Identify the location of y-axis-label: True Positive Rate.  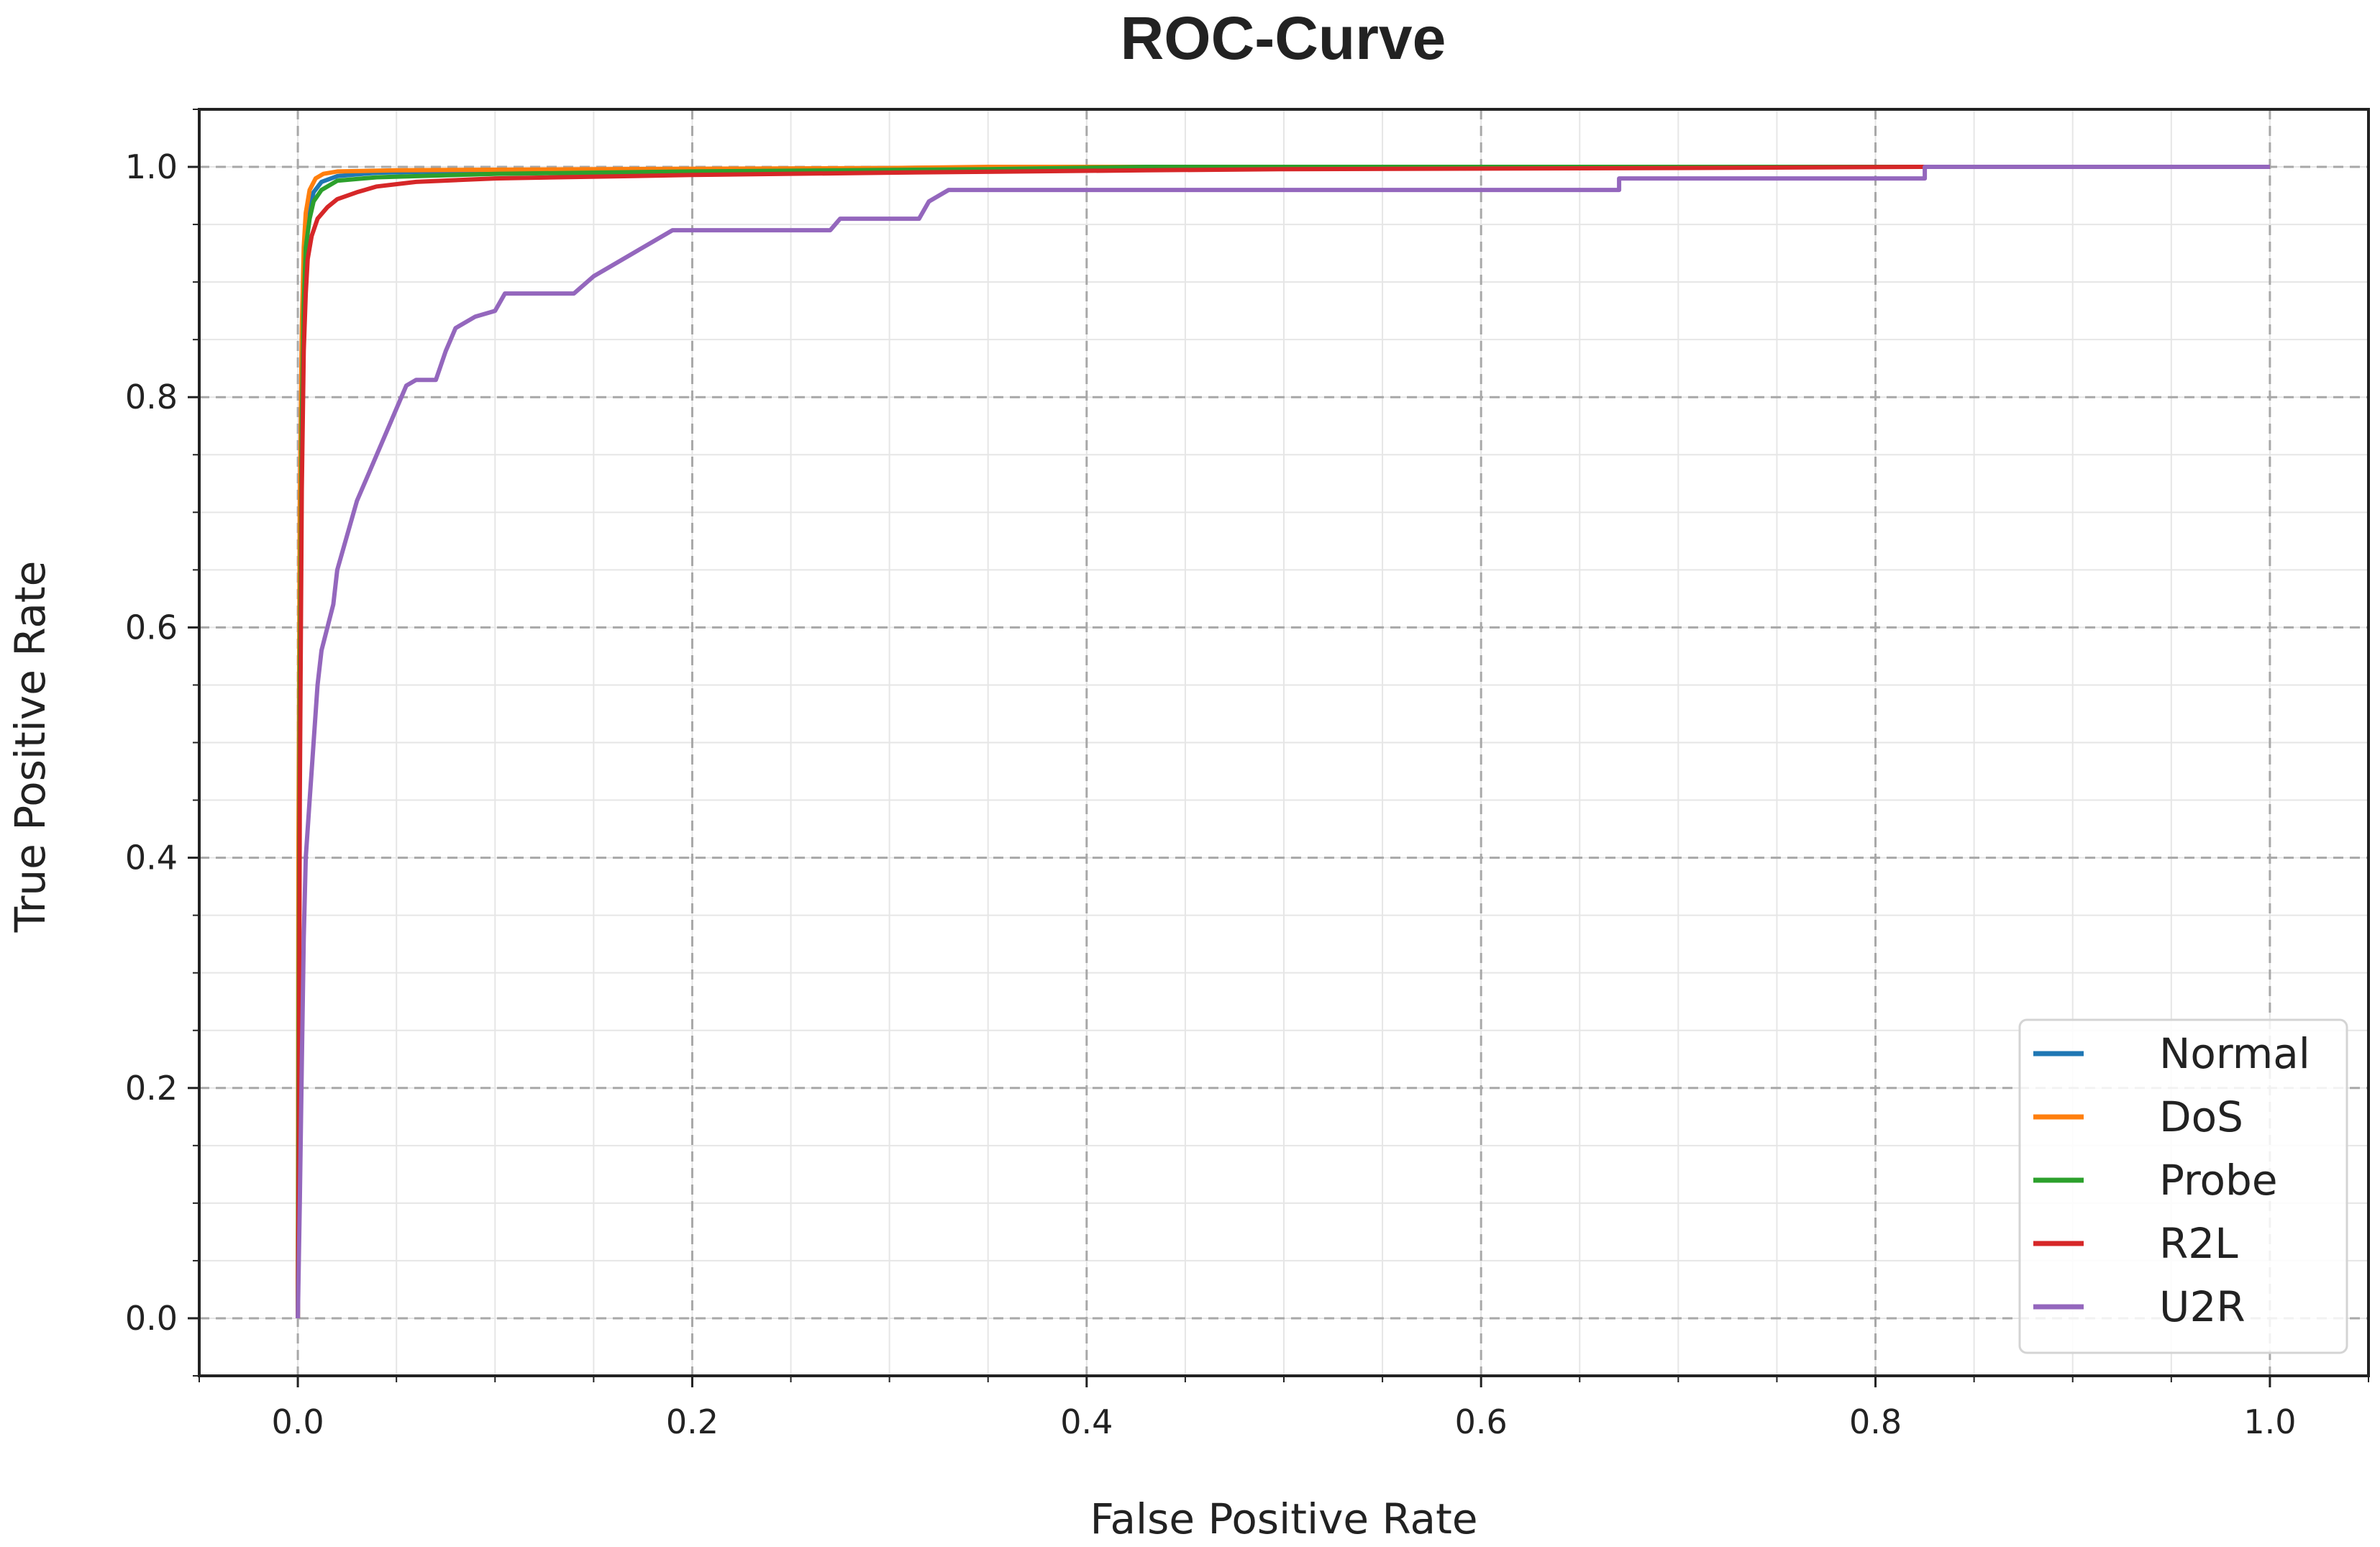
(30, 747).